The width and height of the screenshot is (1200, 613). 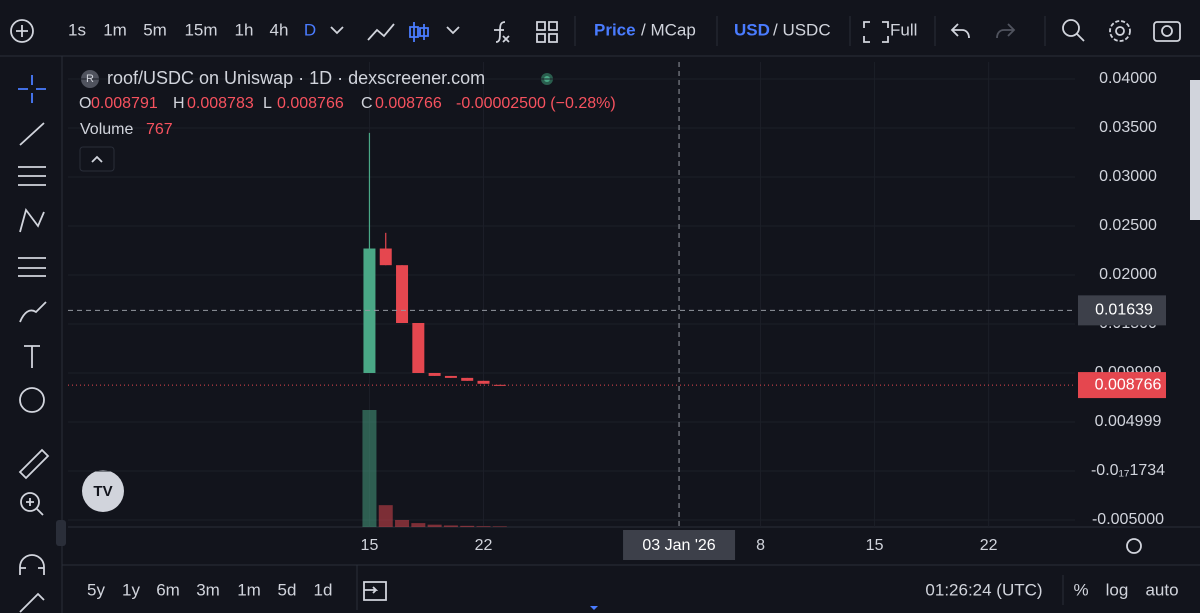 I want to click on settings-icon, so click(x=1120, y=31).